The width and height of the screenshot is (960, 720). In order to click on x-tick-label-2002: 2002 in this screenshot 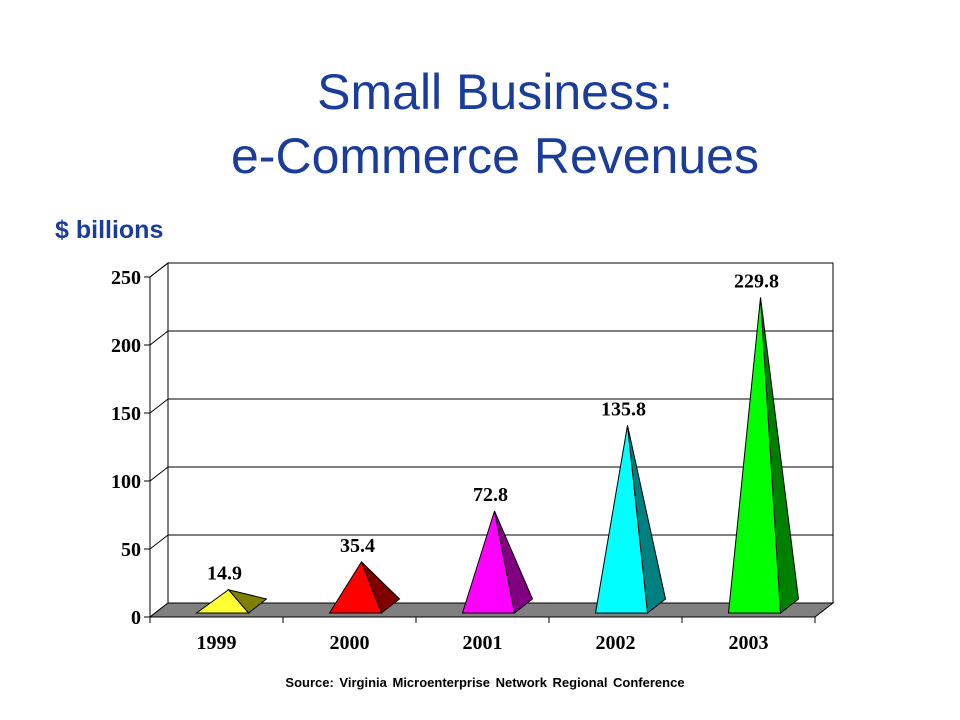, I will do `click(616, 643)`.